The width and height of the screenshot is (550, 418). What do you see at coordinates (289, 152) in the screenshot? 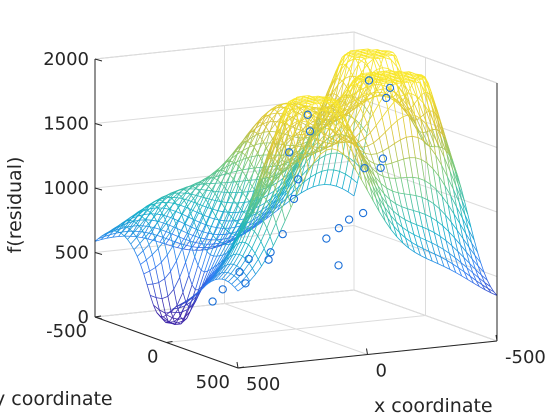
I see `scatter-point` at bounding box center [289, 152].